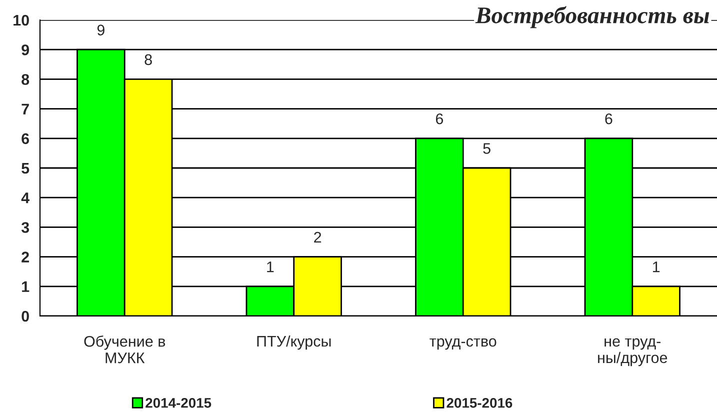  What do you see at coordinates (179, 403) in the screenshot?
I see `legend-label: 2014-2015` at bounding box center [179, 403].